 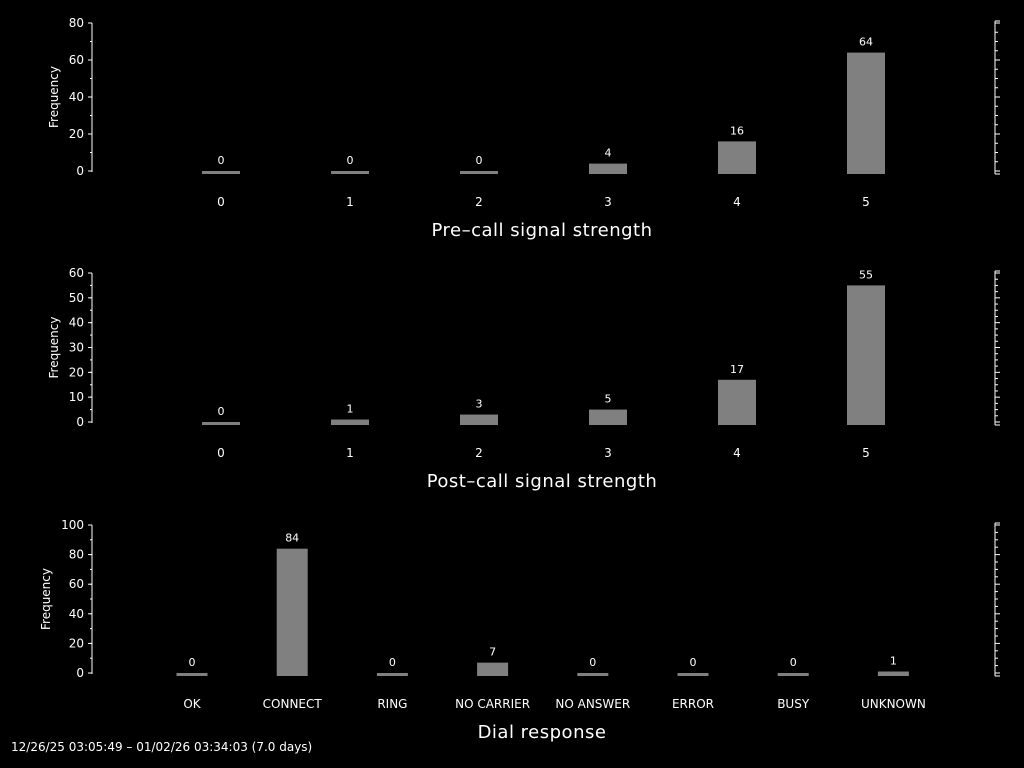 What do you see at coordinates (76, 397) in the screenshot?
I see `y-tick-label: 10` at bounding box center [76, 397].